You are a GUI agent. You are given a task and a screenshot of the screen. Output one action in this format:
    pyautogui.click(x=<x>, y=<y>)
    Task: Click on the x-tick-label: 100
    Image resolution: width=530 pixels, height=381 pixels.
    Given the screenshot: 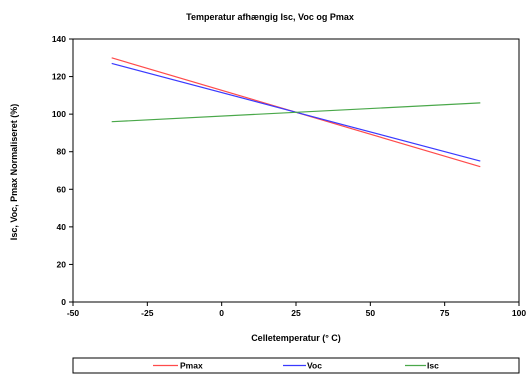 What is the action you would take?
    pyautogui.click(x=519, y=313)
    